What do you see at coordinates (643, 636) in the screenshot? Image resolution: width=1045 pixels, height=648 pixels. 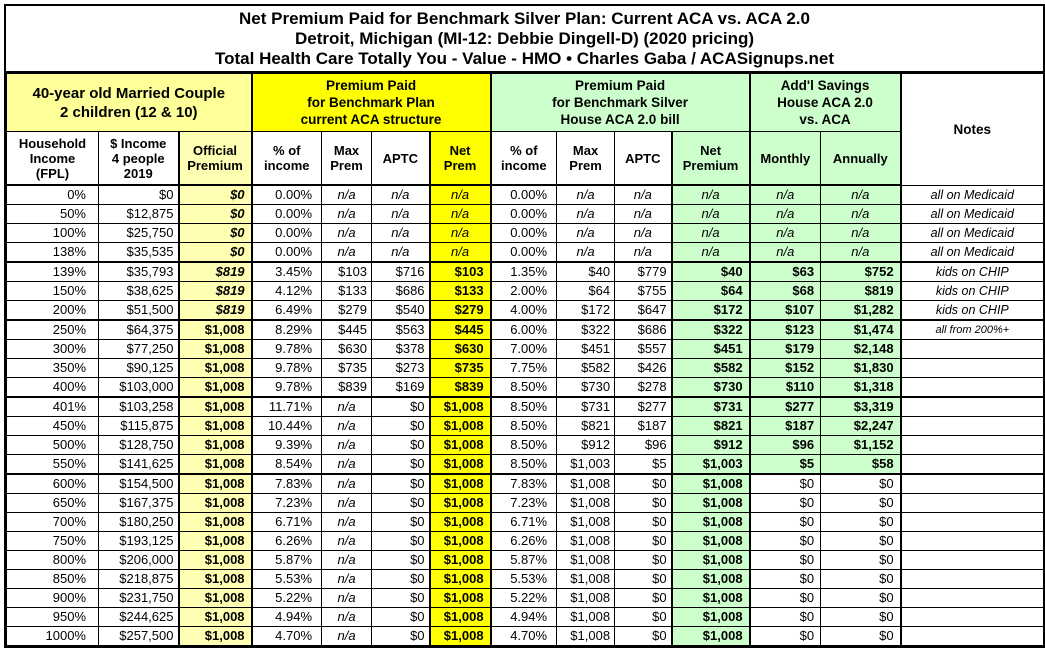 I see `aca2-aptc-cell: $0` at bounding box center [643, 636].